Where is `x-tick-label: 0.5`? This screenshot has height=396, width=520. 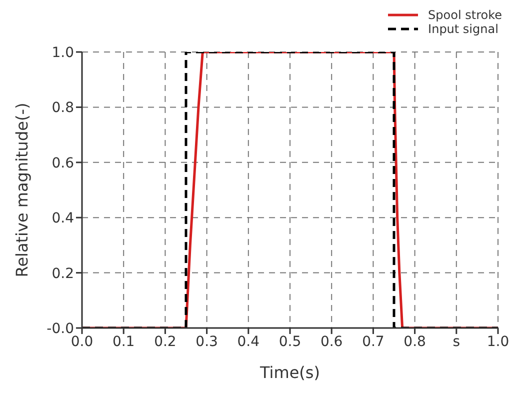
x-tick-label: 0.5 is located at coordinates (290, 342).